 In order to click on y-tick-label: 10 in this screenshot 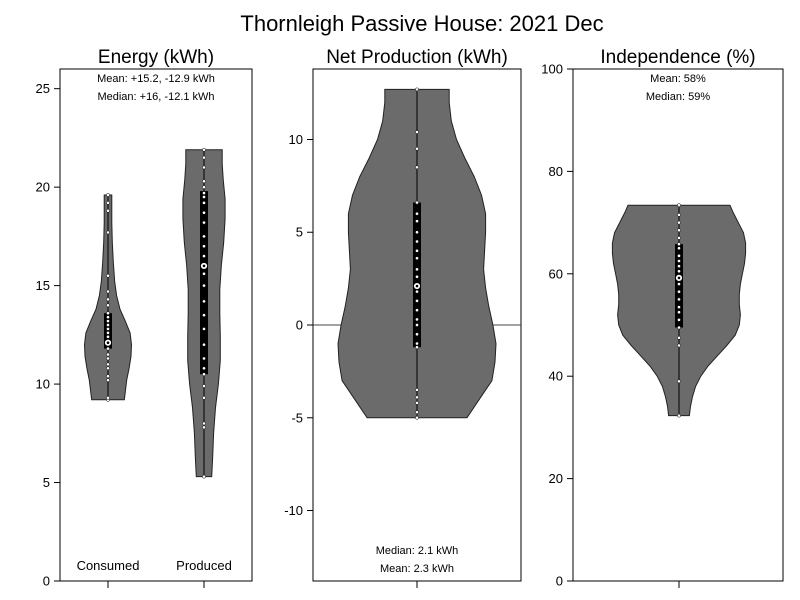, I will do `click(43, 384)`.